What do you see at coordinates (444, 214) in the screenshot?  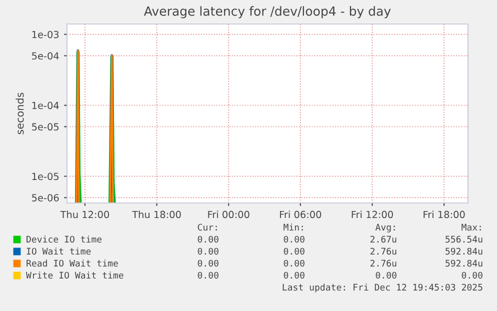 I see `x-tick-label: Fri 18:00` at bounding box center [444, 214].